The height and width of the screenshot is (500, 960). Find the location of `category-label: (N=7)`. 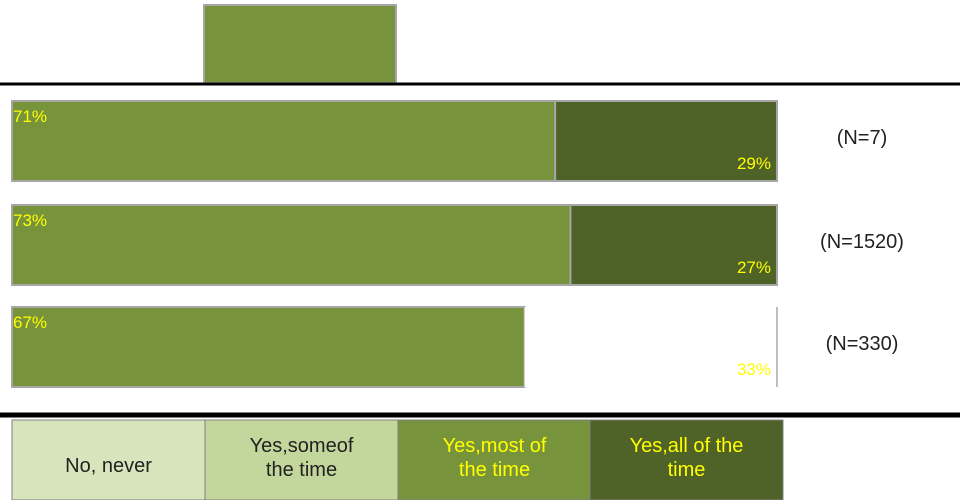

category-label: (N=7) is located at coordinates (862, 138).